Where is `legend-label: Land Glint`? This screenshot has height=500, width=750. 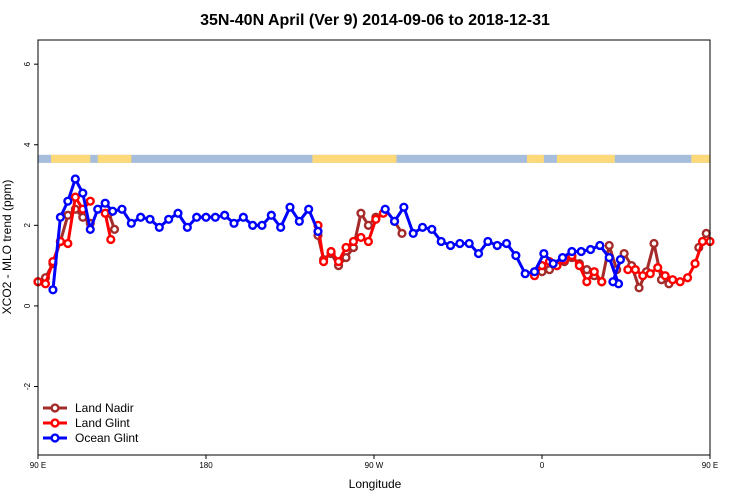
legend-label: Land Glint is located at coordinates (102, 423).